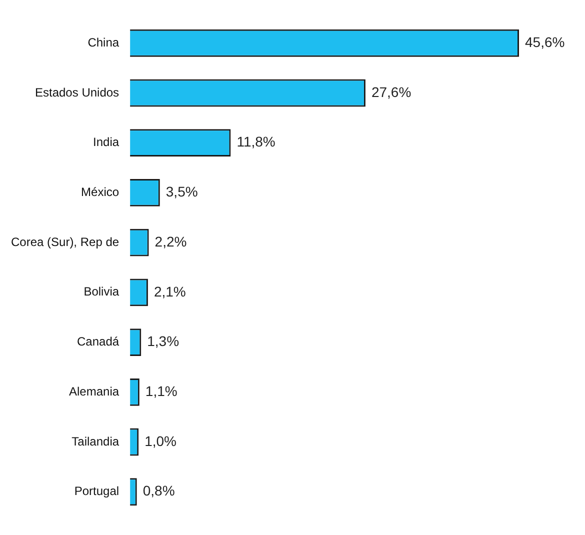 The width and height of the screenshot is (585, 535). I want to click on data-label: 1,1%, so click(161, 391).